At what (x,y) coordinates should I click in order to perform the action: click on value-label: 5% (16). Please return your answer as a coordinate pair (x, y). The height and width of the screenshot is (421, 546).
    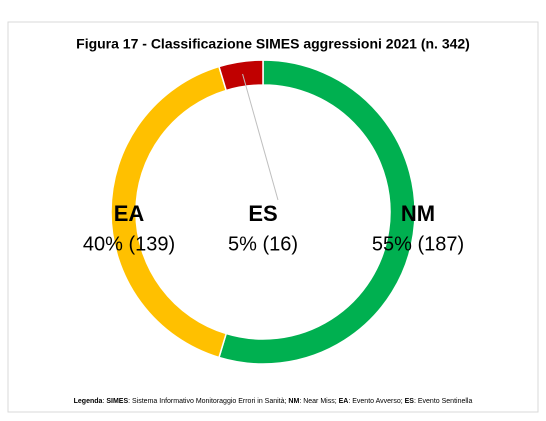
    Looking at the image, I should click on (263, 244).